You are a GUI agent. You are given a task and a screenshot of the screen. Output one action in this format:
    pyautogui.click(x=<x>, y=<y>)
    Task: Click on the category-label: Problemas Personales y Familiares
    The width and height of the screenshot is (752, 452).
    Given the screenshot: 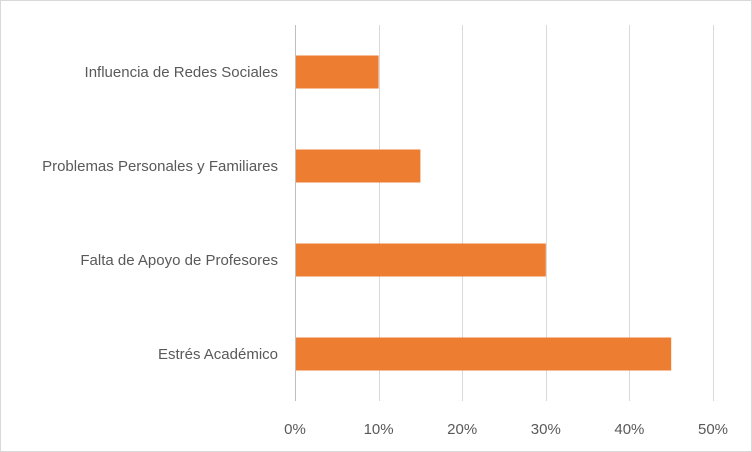 What is the action you would take?
    pyautogui.click(x=160, y=166)
    